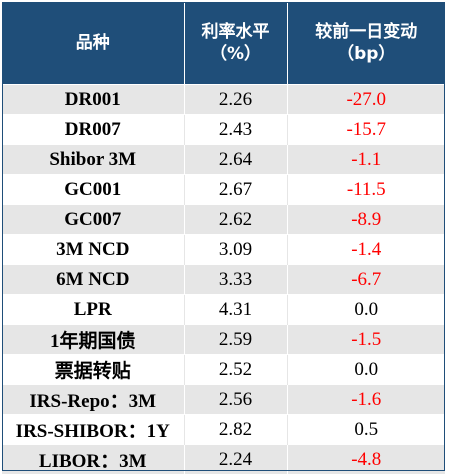  Describe the element at coordinates (93, 249) in the screenshot. I see `row-variety: 3M NCD` at that location.